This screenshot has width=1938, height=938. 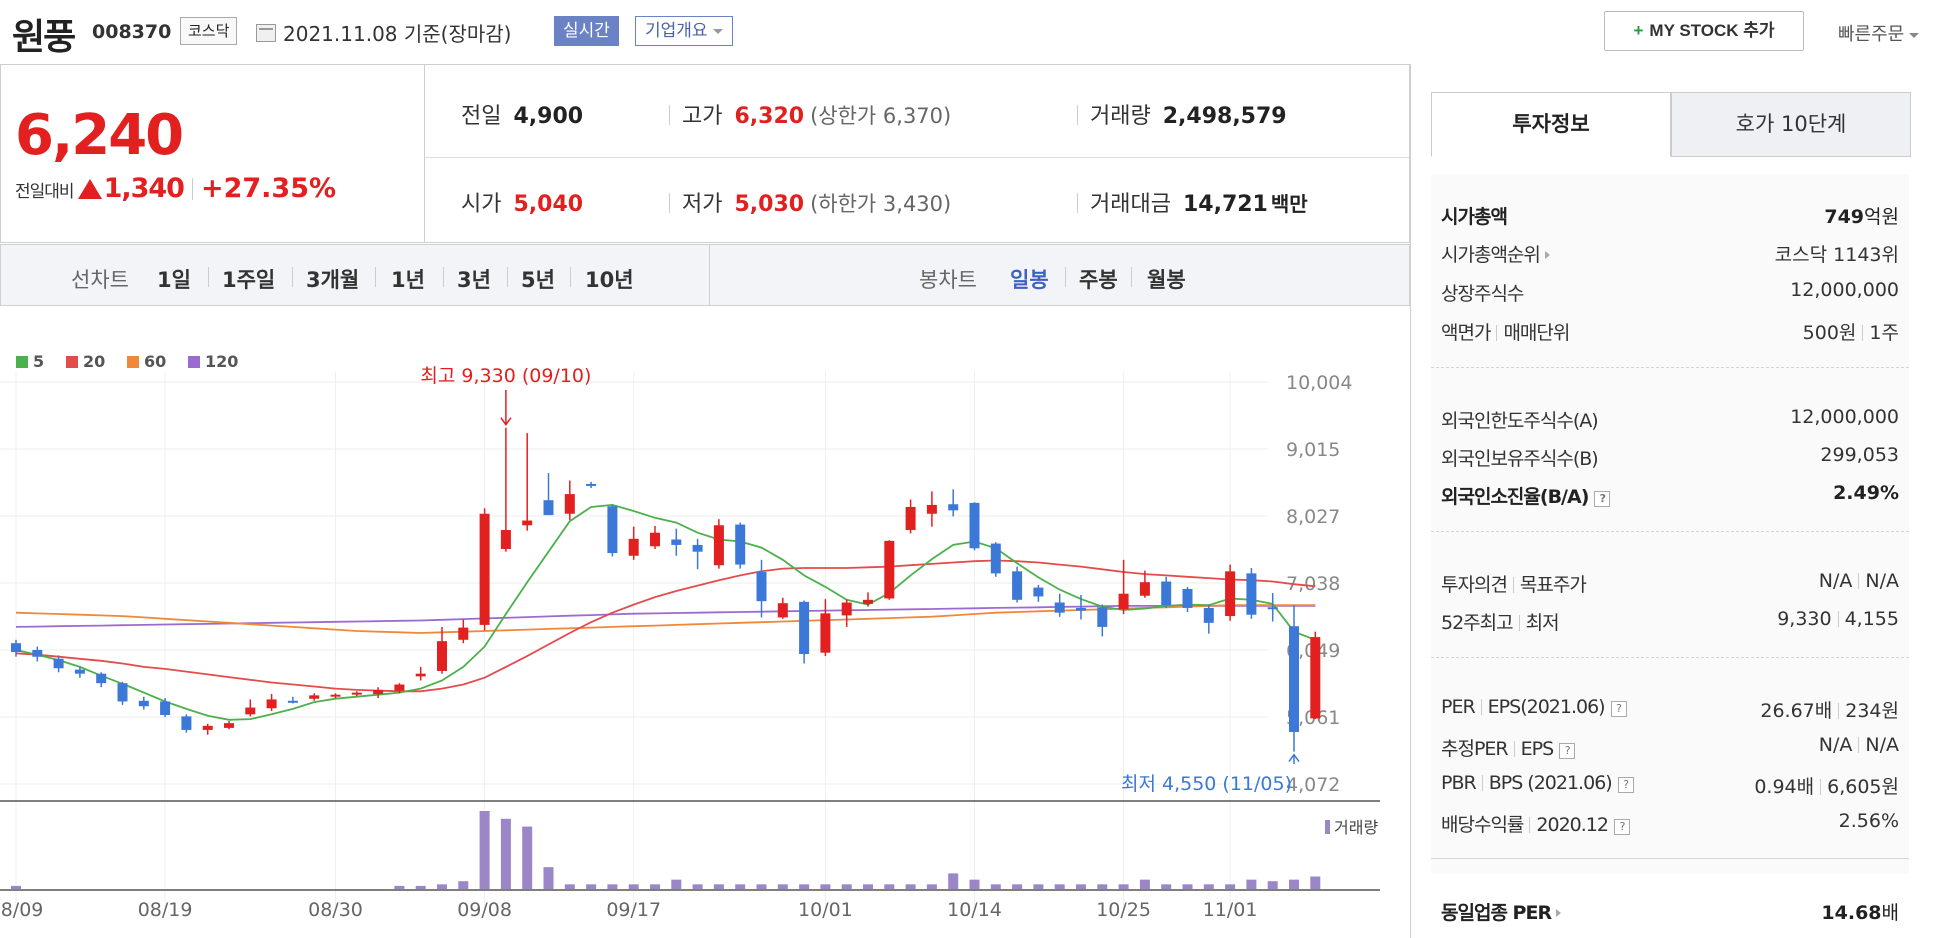 I want to click on period-3month: 3개월, so click(x=333, y=280).